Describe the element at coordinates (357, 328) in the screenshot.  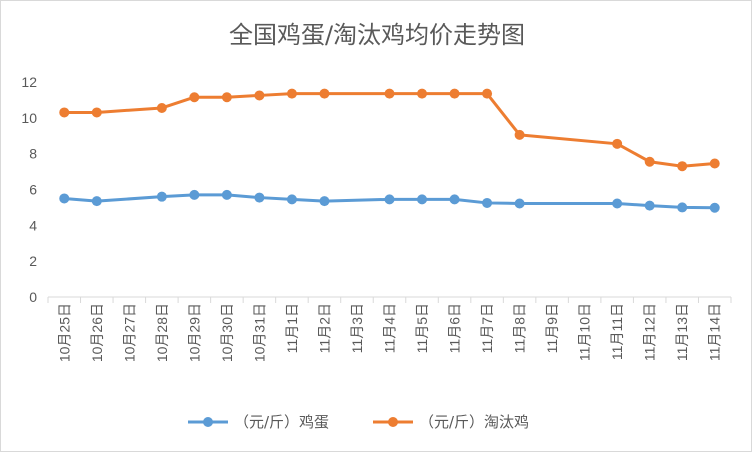
I see `x-tick-label: 11月3日` at that location.